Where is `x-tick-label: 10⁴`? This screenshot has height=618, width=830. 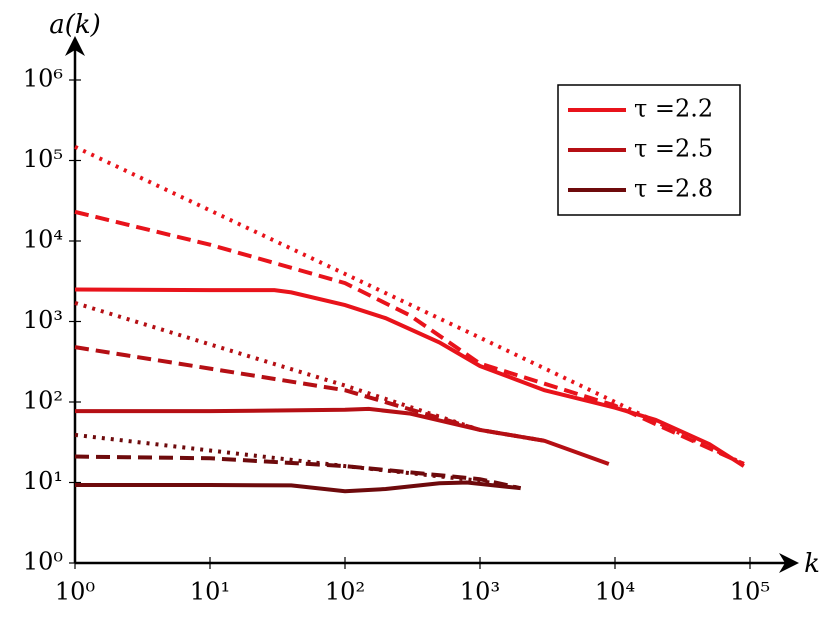
x-tick-label: 10⁴ is located at coordinates (615, 592).